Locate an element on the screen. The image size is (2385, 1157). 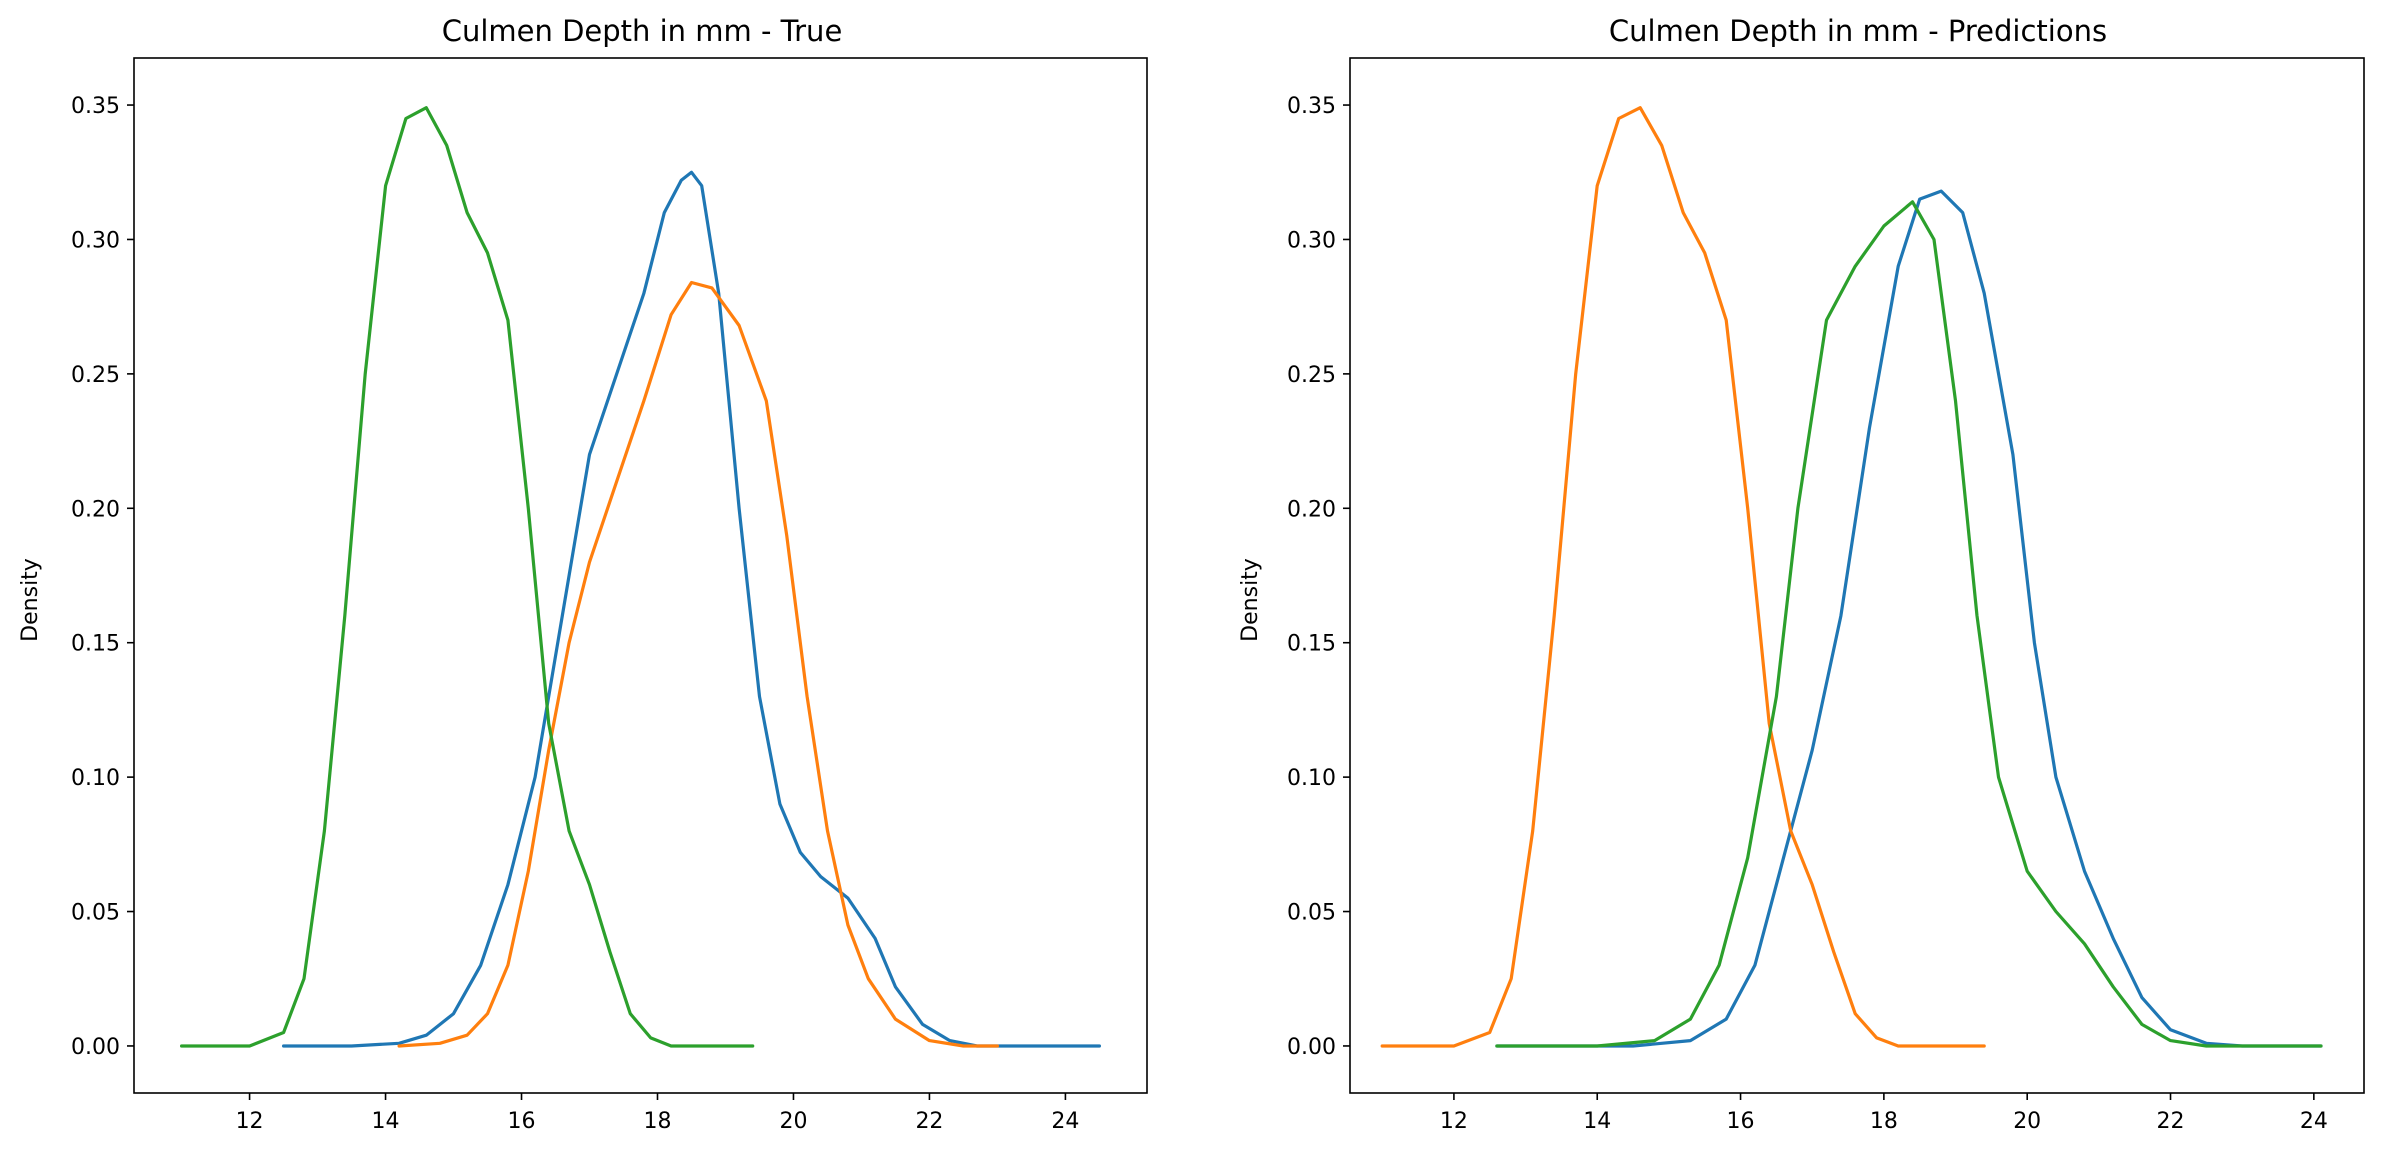
chart-title: Culmen Depth in mm - True is located at coordinates (642, 31).